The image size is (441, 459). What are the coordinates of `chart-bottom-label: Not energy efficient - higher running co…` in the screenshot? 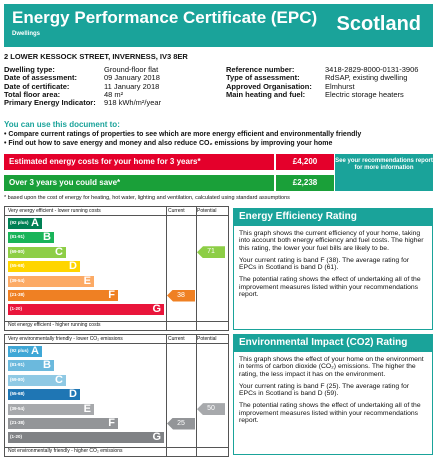 It's located at (54, 325).